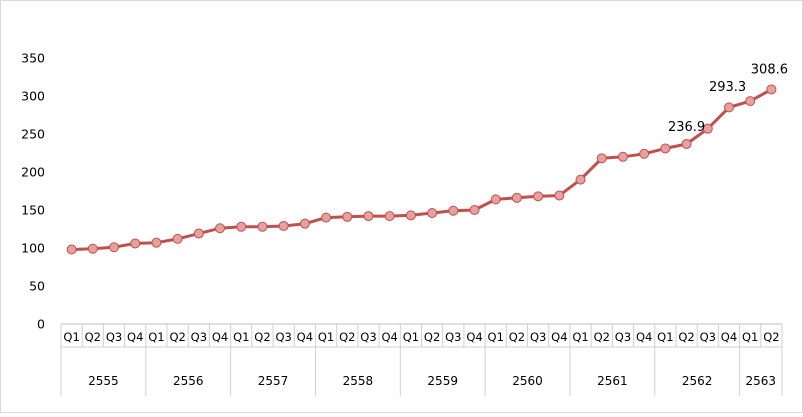  I want to click on year-tick-label: 2559, so click(442, 381).